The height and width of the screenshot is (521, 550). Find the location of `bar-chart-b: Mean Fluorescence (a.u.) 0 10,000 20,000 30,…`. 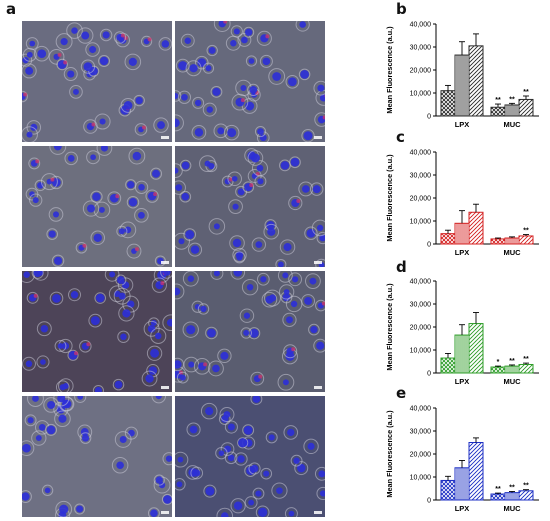

bar-chart-b: Mean Fluorescence (a.u.) 0 10,000 20,000 30,… is located at coordinates (462, 75).